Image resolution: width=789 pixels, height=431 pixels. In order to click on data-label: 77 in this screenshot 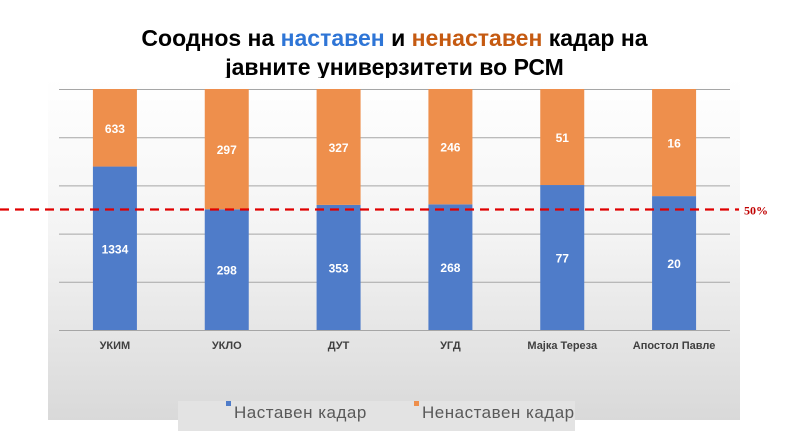, I will do `click(563, 259)`.